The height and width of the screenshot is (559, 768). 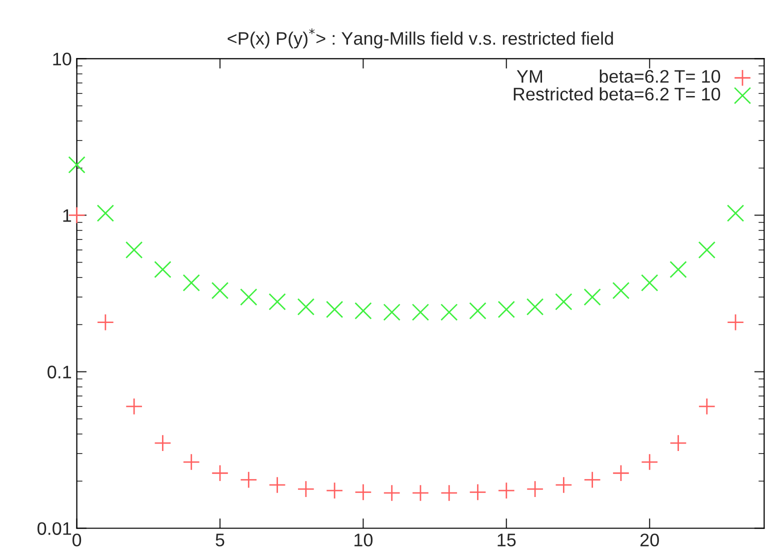 I want to click on chart-title: <P(x) P(y)$^{*}$> : Yang-Mills field v.s. restricted field, so click(x=420, y=38).